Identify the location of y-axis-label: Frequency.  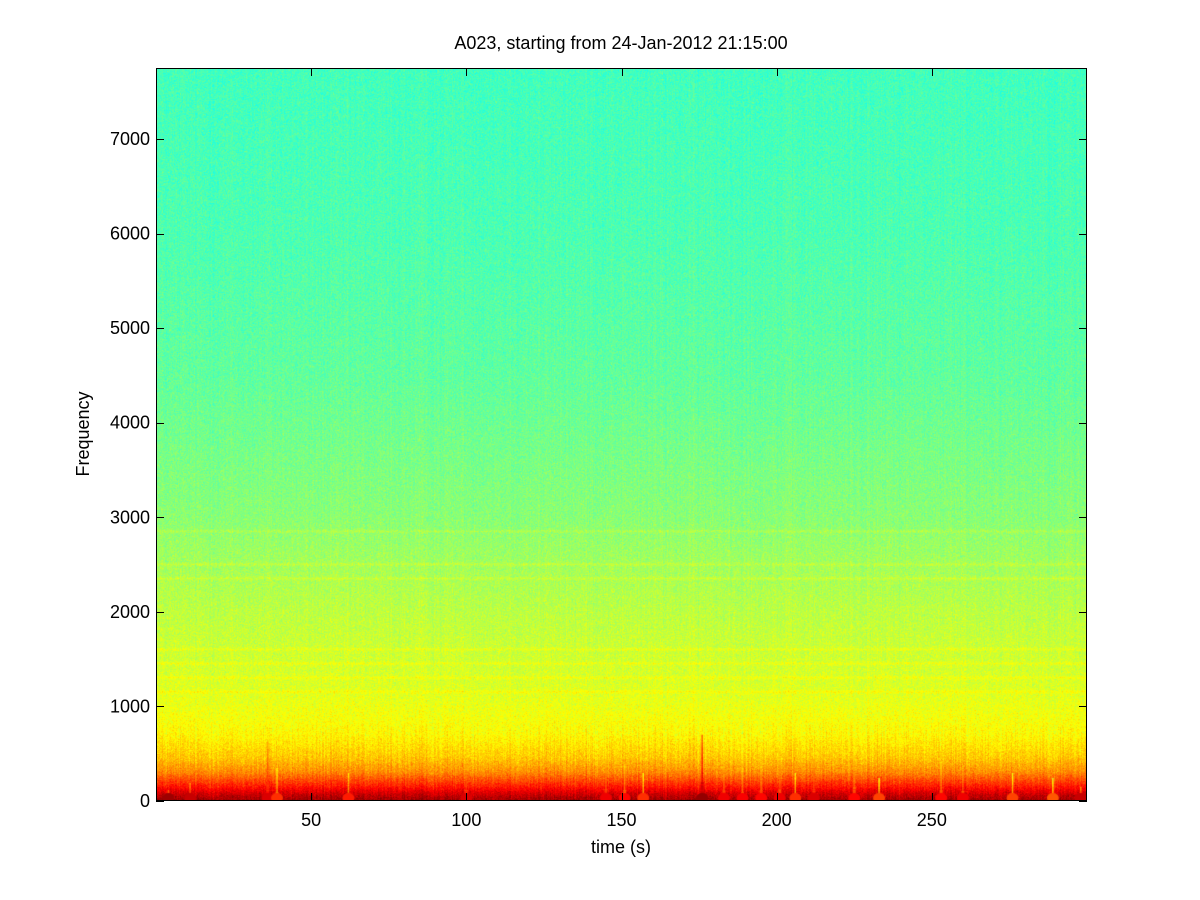
(83, 433).